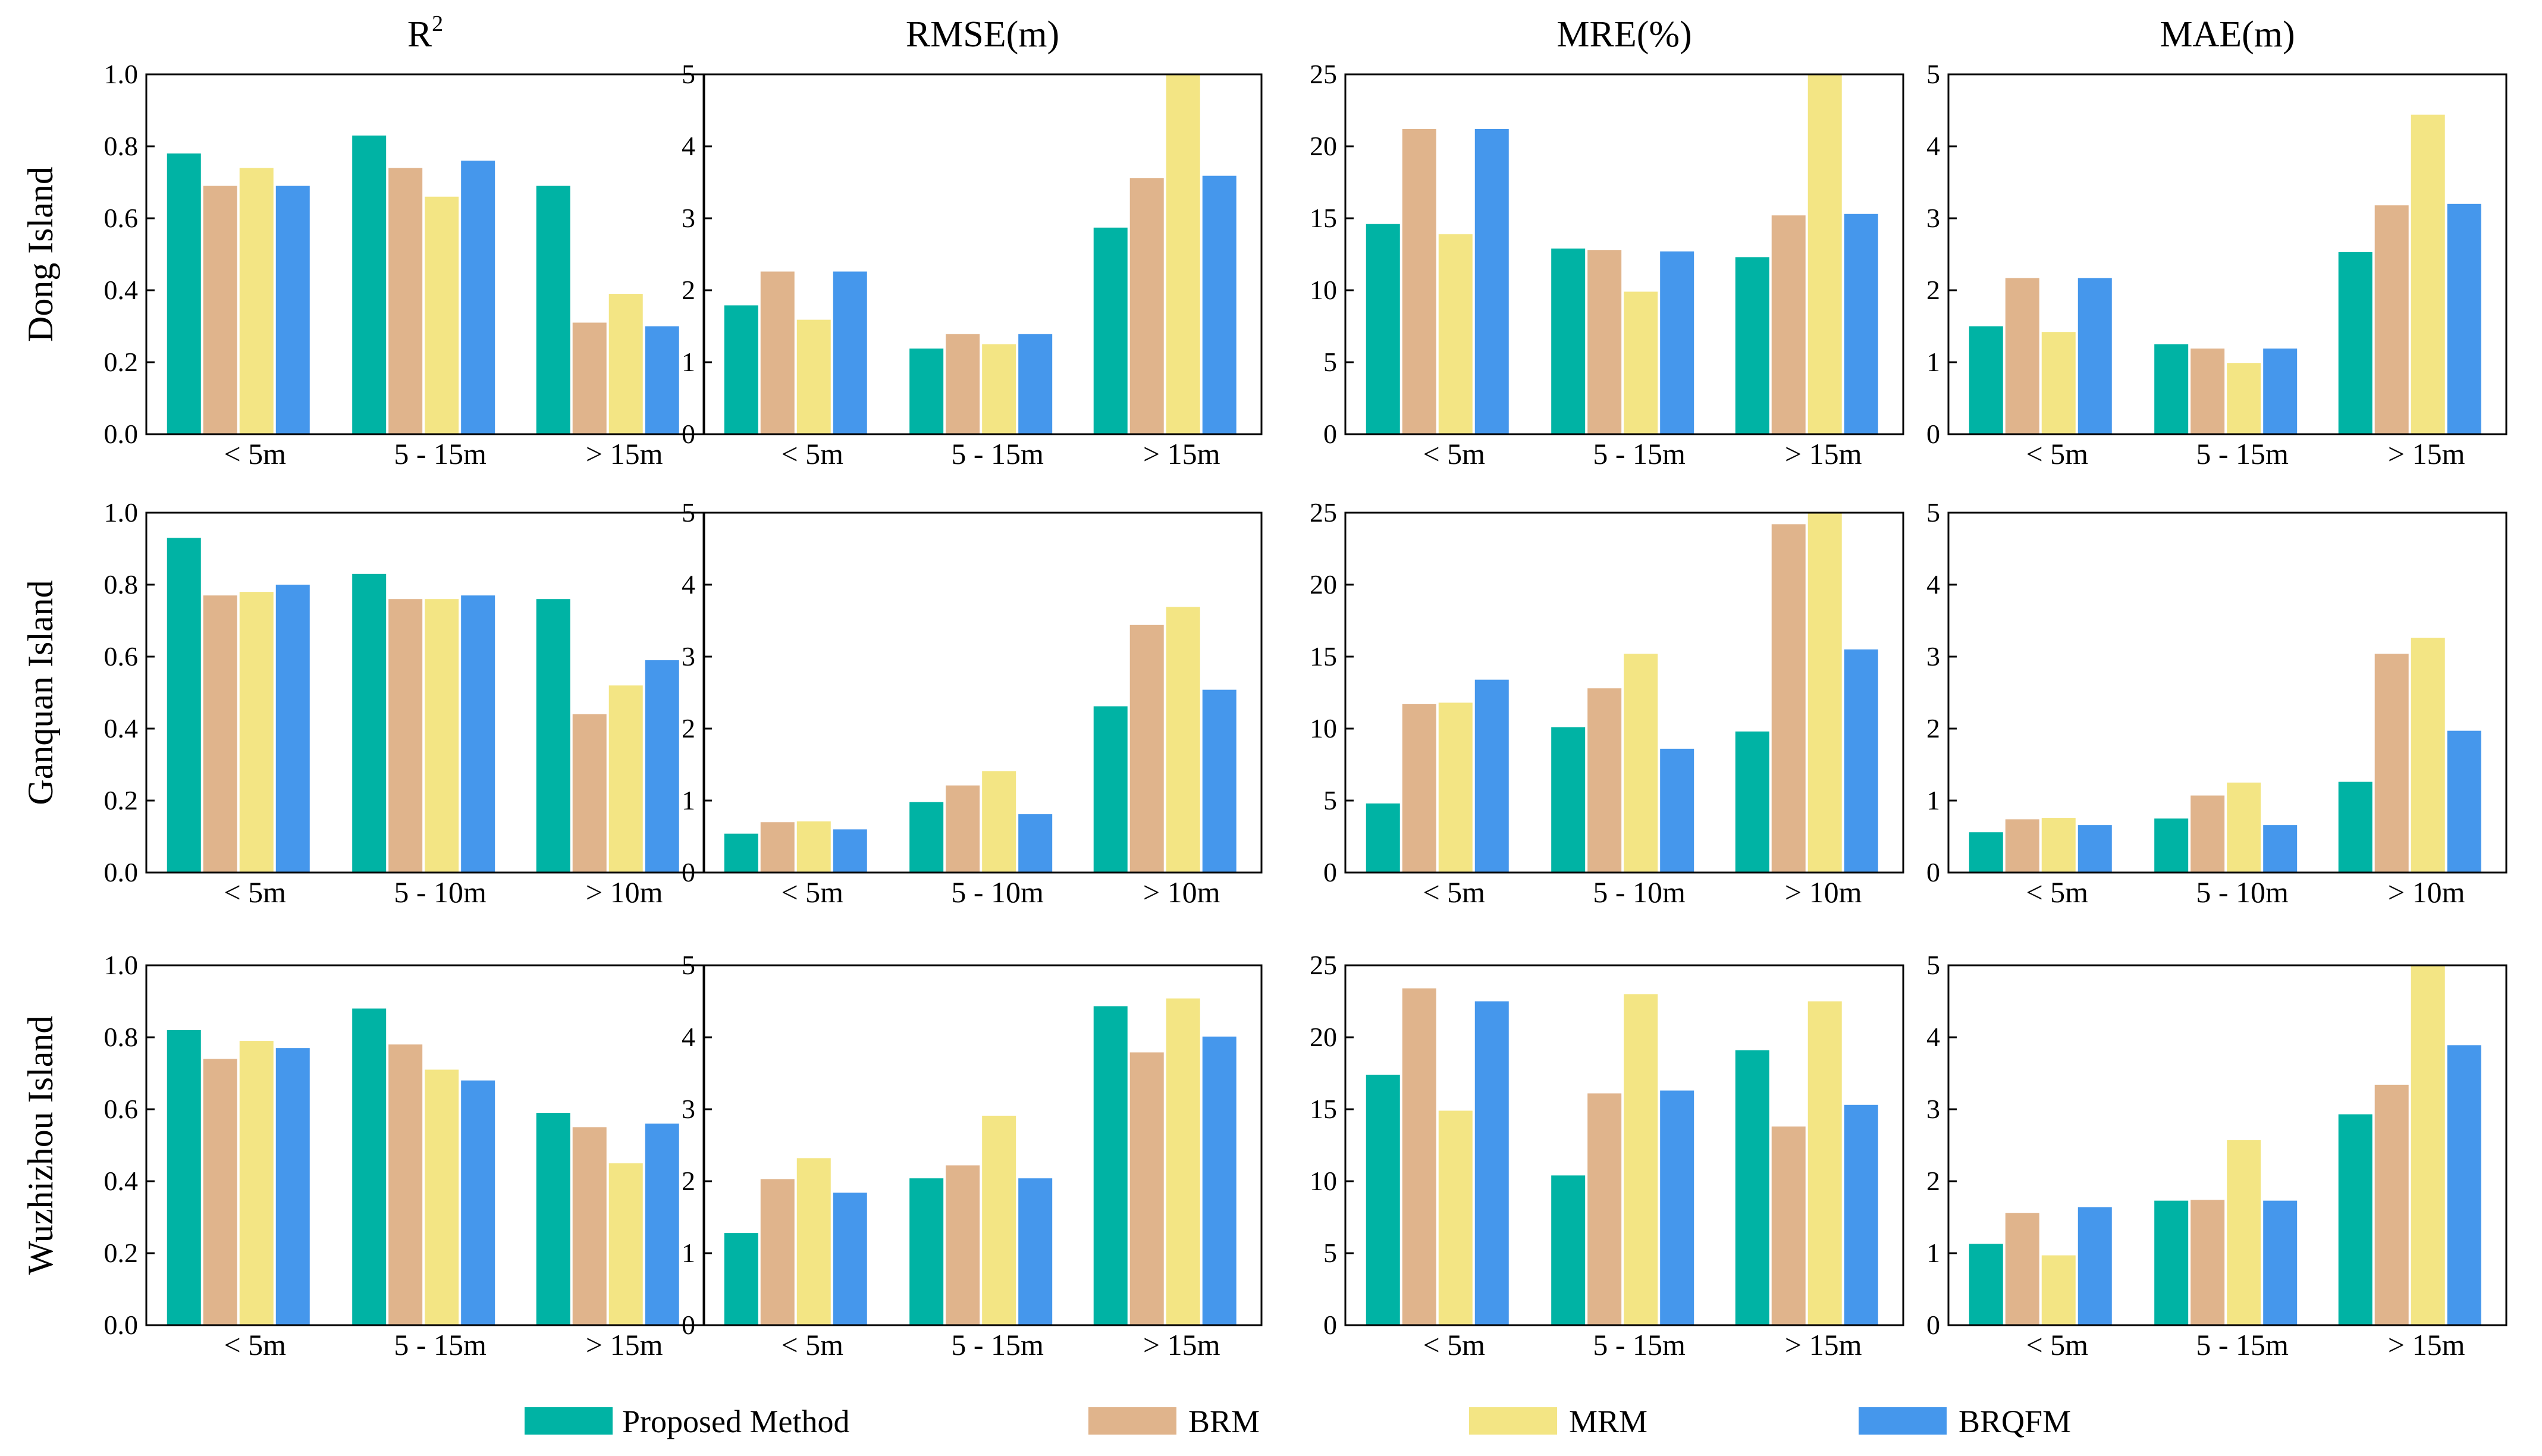 The height and width of the screenshot is (1456, 2542). I want to click on legend-label-brqfm: BRQFM, so click(2015, 1421).